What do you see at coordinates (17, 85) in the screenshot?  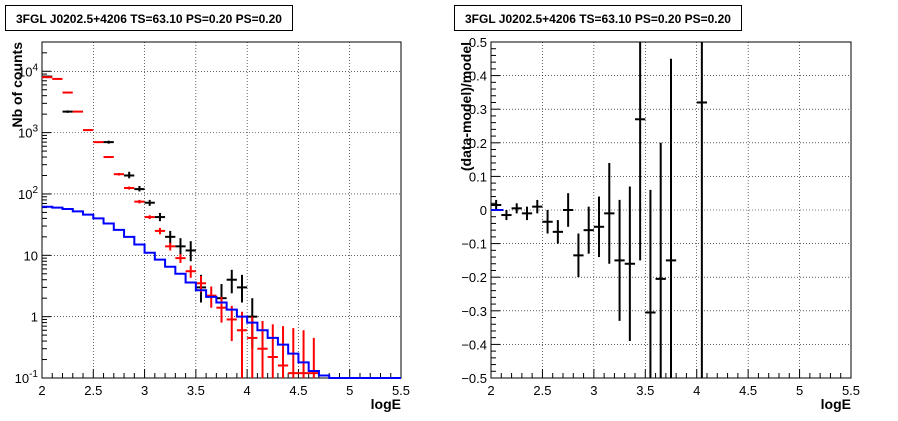 I see `y-axis-label: Nb of counts` at bounding box center [17, 85].